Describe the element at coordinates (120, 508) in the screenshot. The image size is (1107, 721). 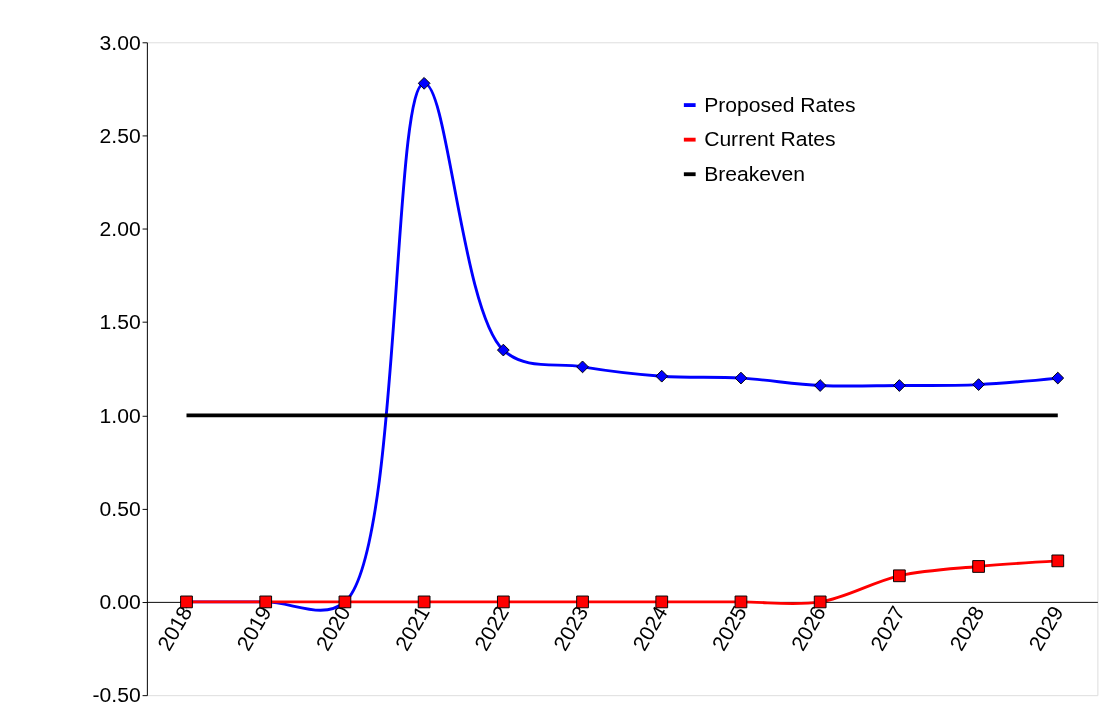
I see `y-tick-label: 0.50` at that location.